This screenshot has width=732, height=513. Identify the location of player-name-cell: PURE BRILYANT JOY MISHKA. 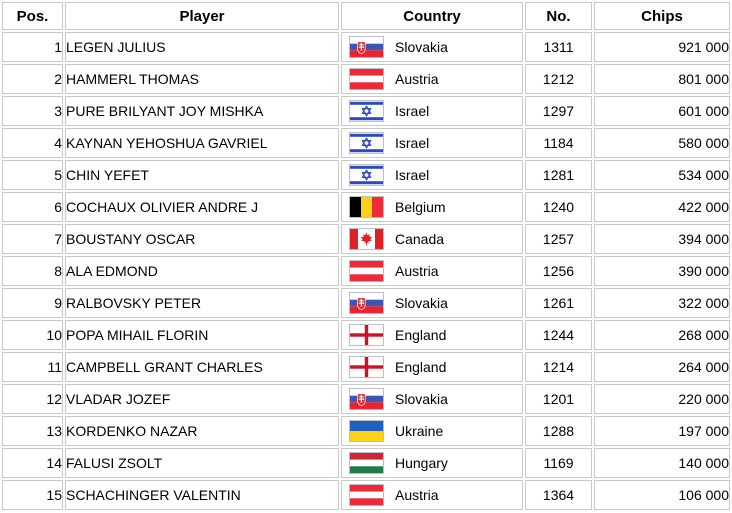
(202, 111).